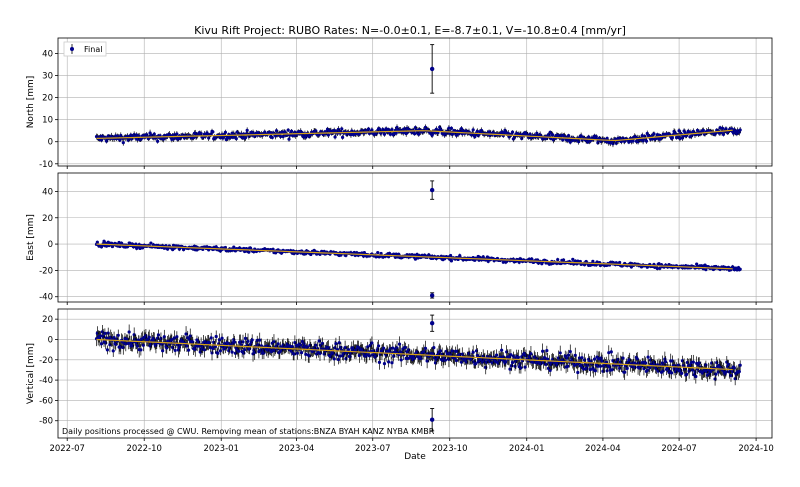 The width and height of the screenshot is (800, 487). I want to click on x-tick-label: 2022-10, so click(144, 449).